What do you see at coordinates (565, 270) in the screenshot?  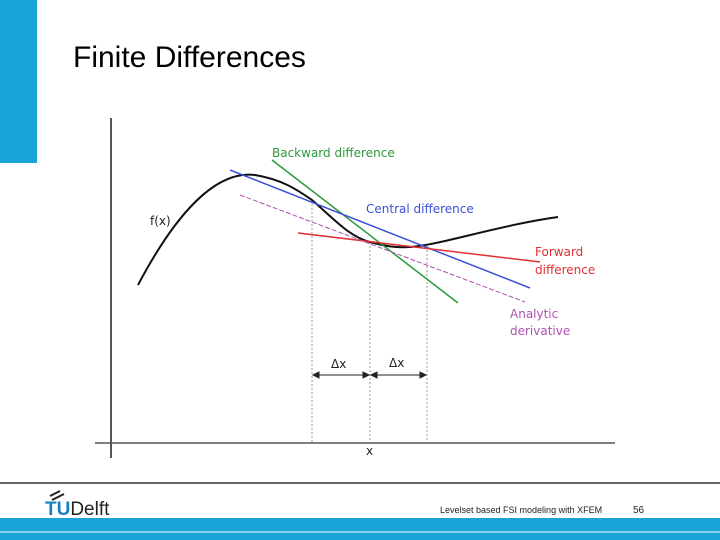 I see `label: difference` at bounding box center [565, 270].